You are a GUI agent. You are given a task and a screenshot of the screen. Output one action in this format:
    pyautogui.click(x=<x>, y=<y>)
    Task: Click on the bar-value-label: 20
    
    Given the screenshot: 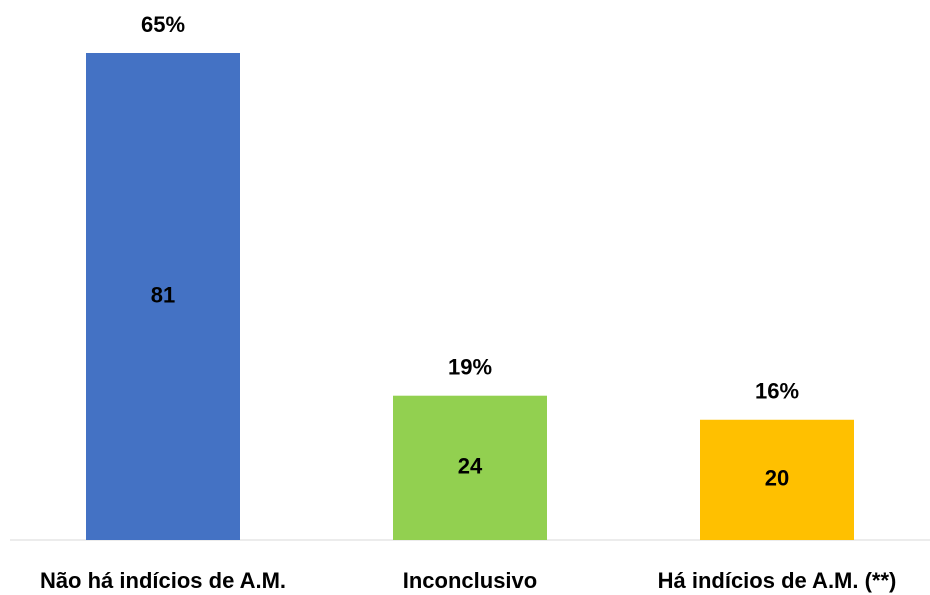 What is the action you would take?
    pyautogui.click(x=777, y=478)
    